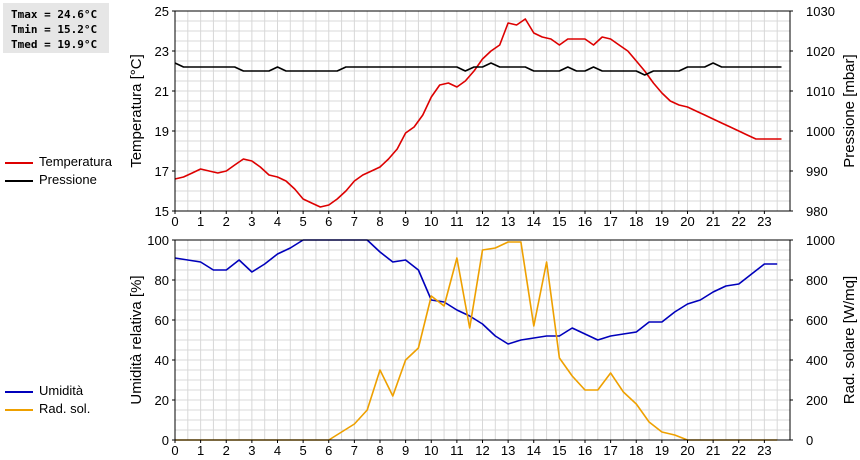  Describe the element at coordinates (508, 450) in the screenshot. I see `panel2-xtick-label: 13` at that location.